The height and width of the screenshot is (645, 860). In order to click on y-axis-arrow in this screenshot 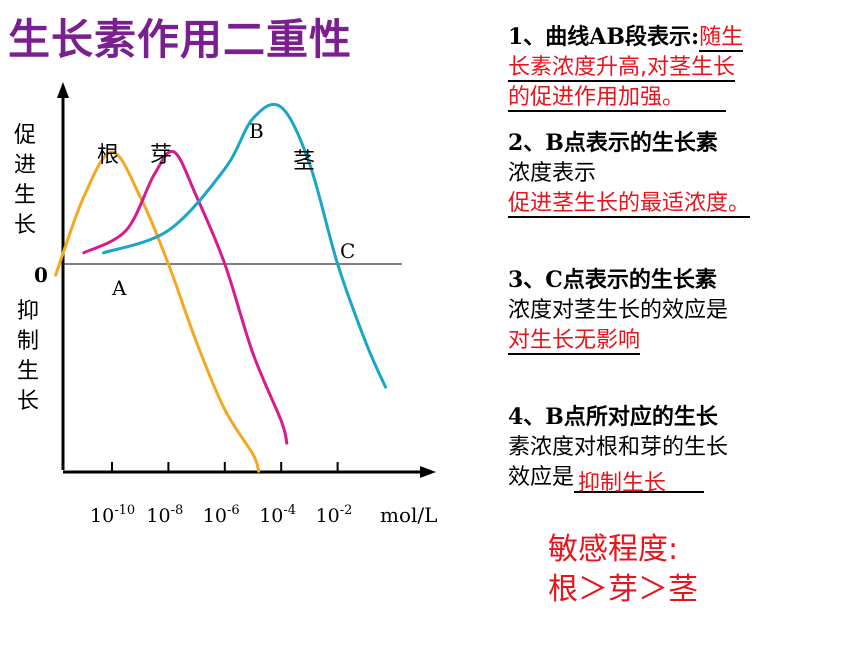, I will do `click(63, 90)`.